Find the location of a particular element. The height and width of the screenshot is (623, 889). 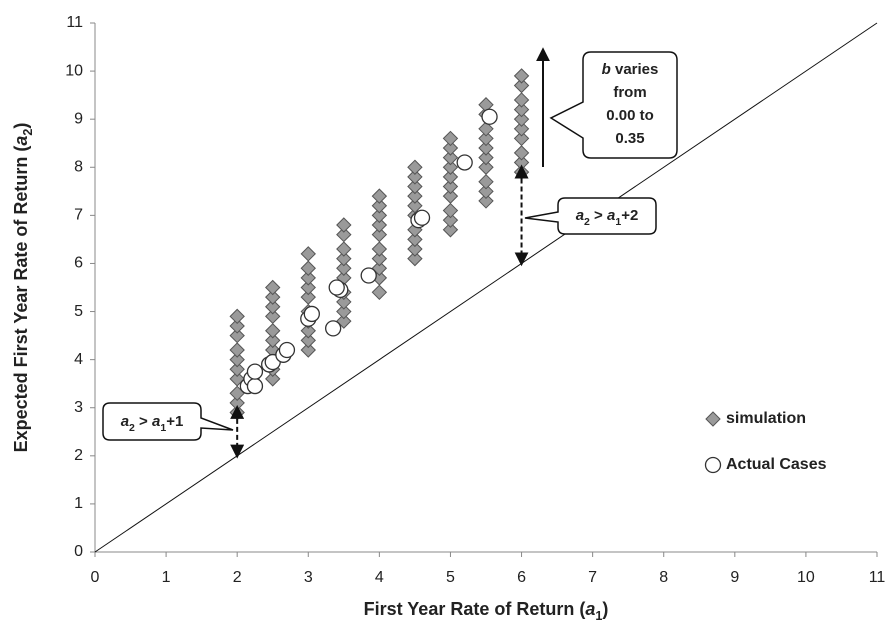

legend: simulation Actual Cases is located at coordinates (765, 442).